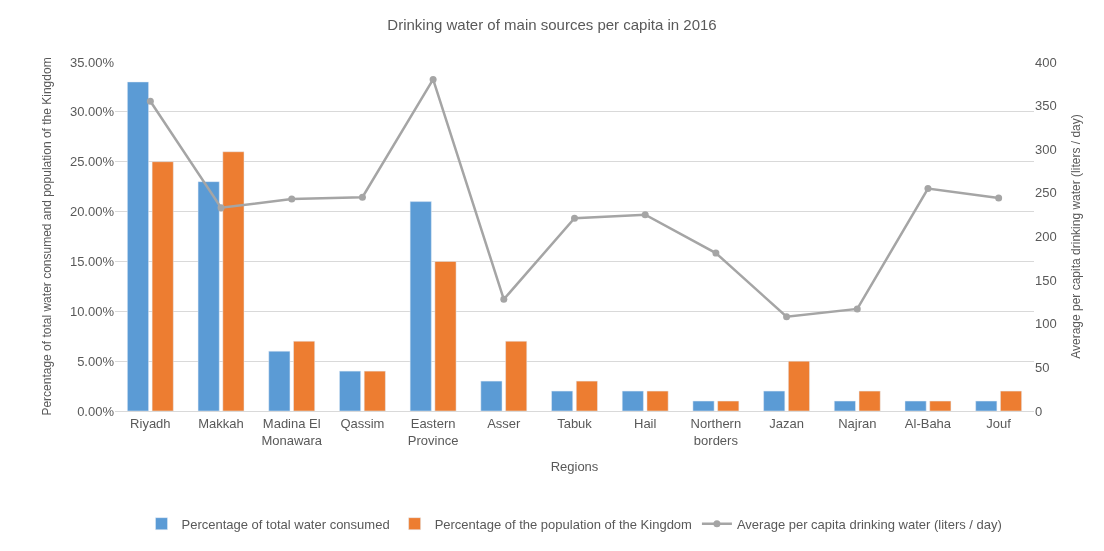  Describe the element at coordinates (645, 423) in the screenshot. I see `x-tick-label: Hail` at that location.